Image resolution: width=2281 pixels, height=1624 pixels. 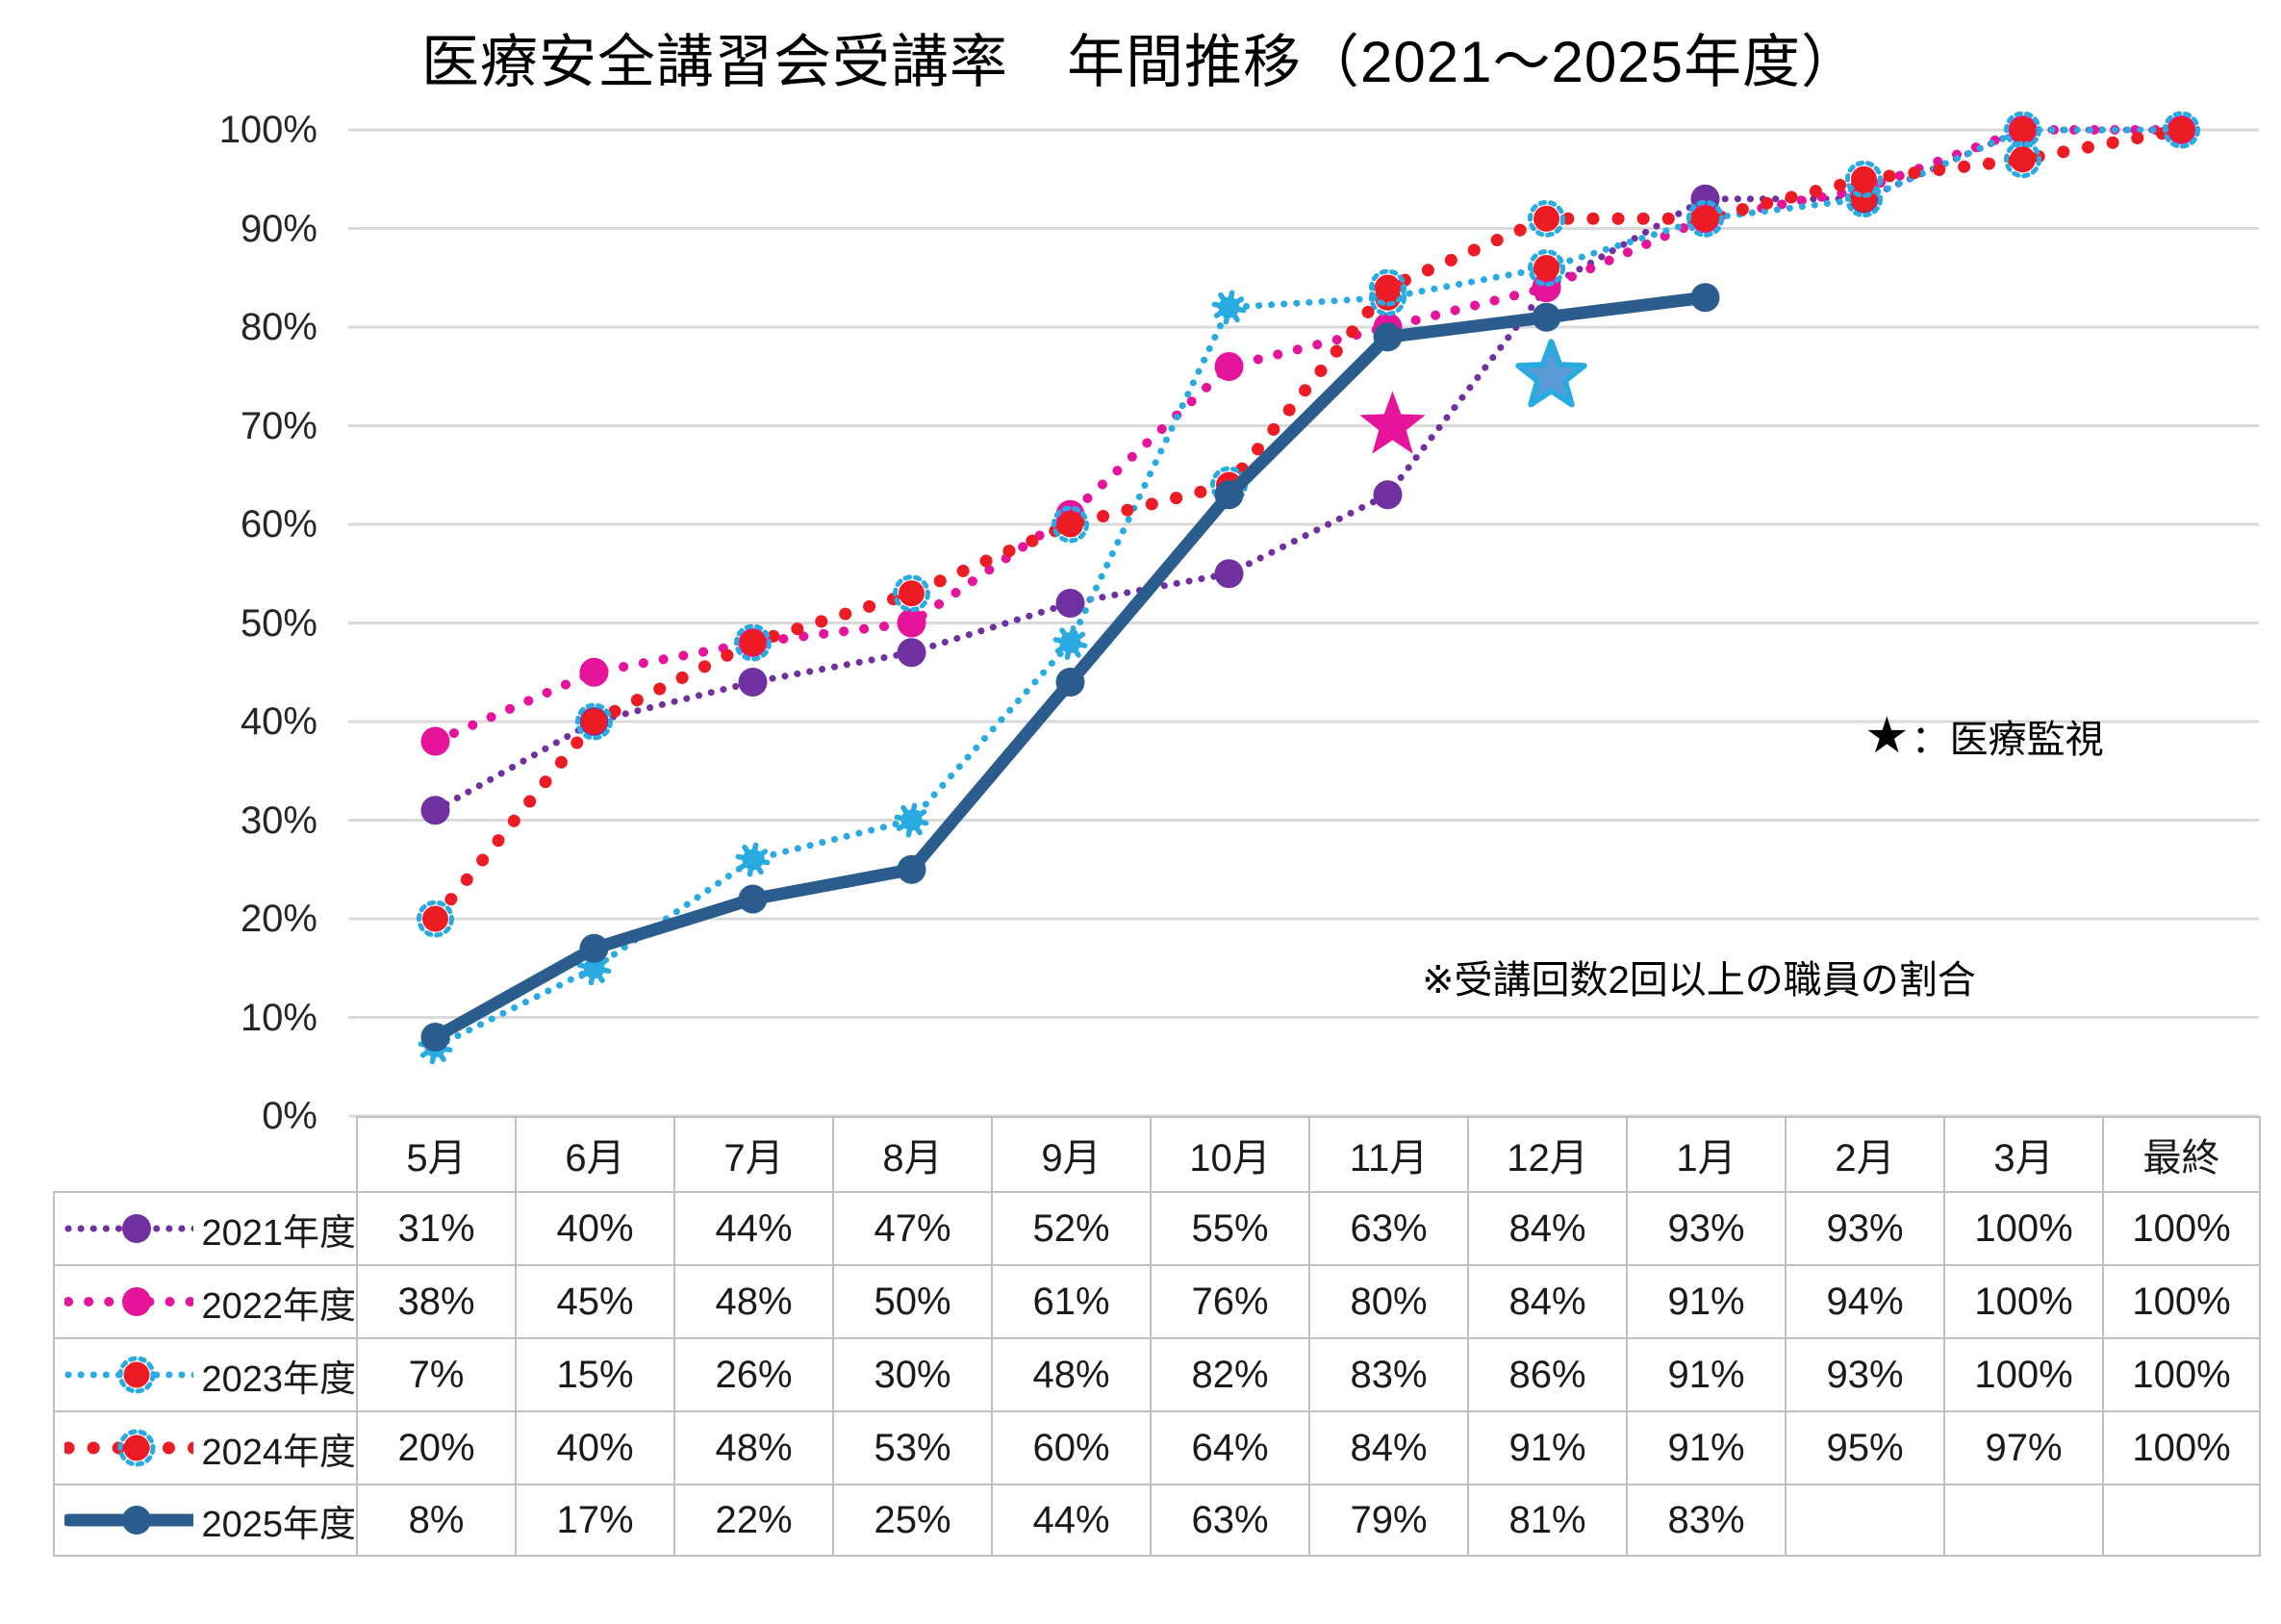 I want to click on value-2025年度-9月: 44%, so click(x=1070, y=1520).